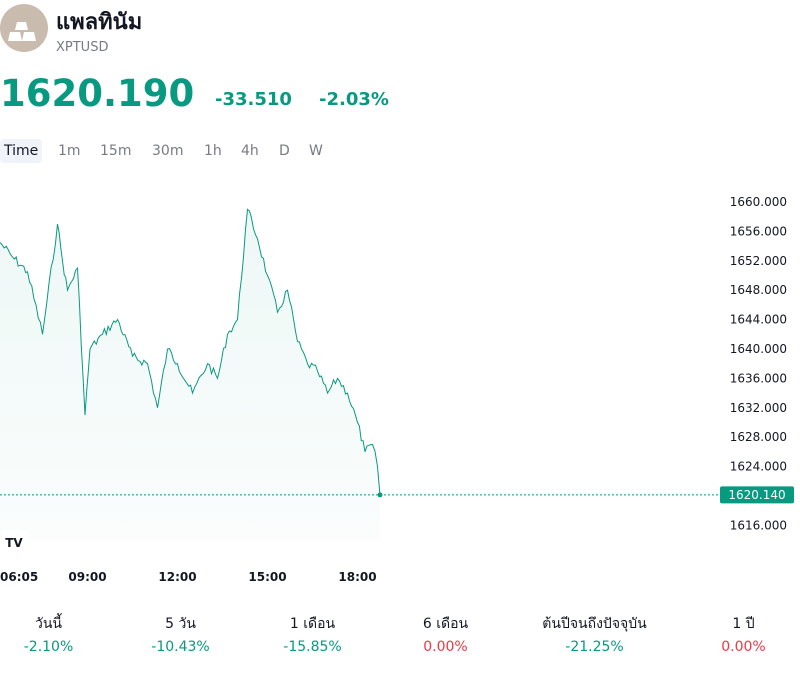 The image size is (800, 673). What do you see at coordinates (758, 378) in the screenshot?
I see `y-tick-label: 1636.000` at bounding box center [758, 378].